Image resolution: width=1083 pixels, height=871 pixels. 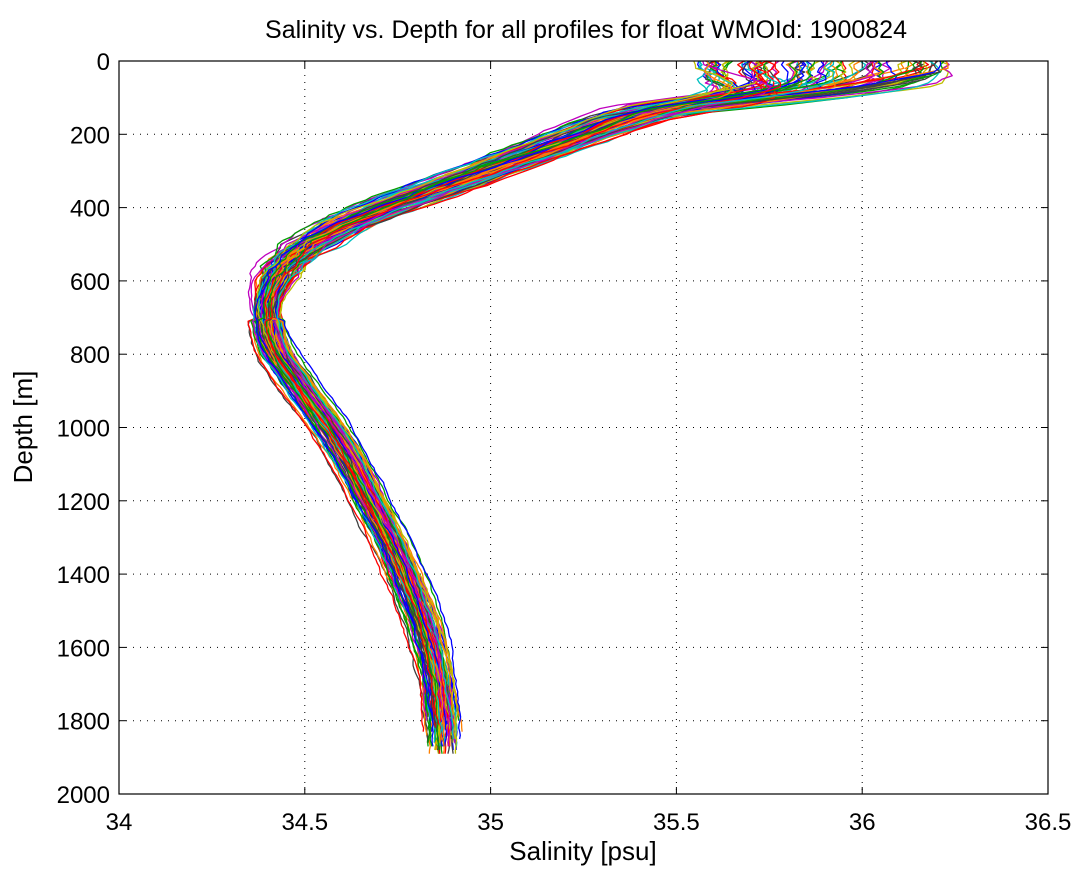 I want to click on y-tick-label: 0, so click(x=103, y=62).